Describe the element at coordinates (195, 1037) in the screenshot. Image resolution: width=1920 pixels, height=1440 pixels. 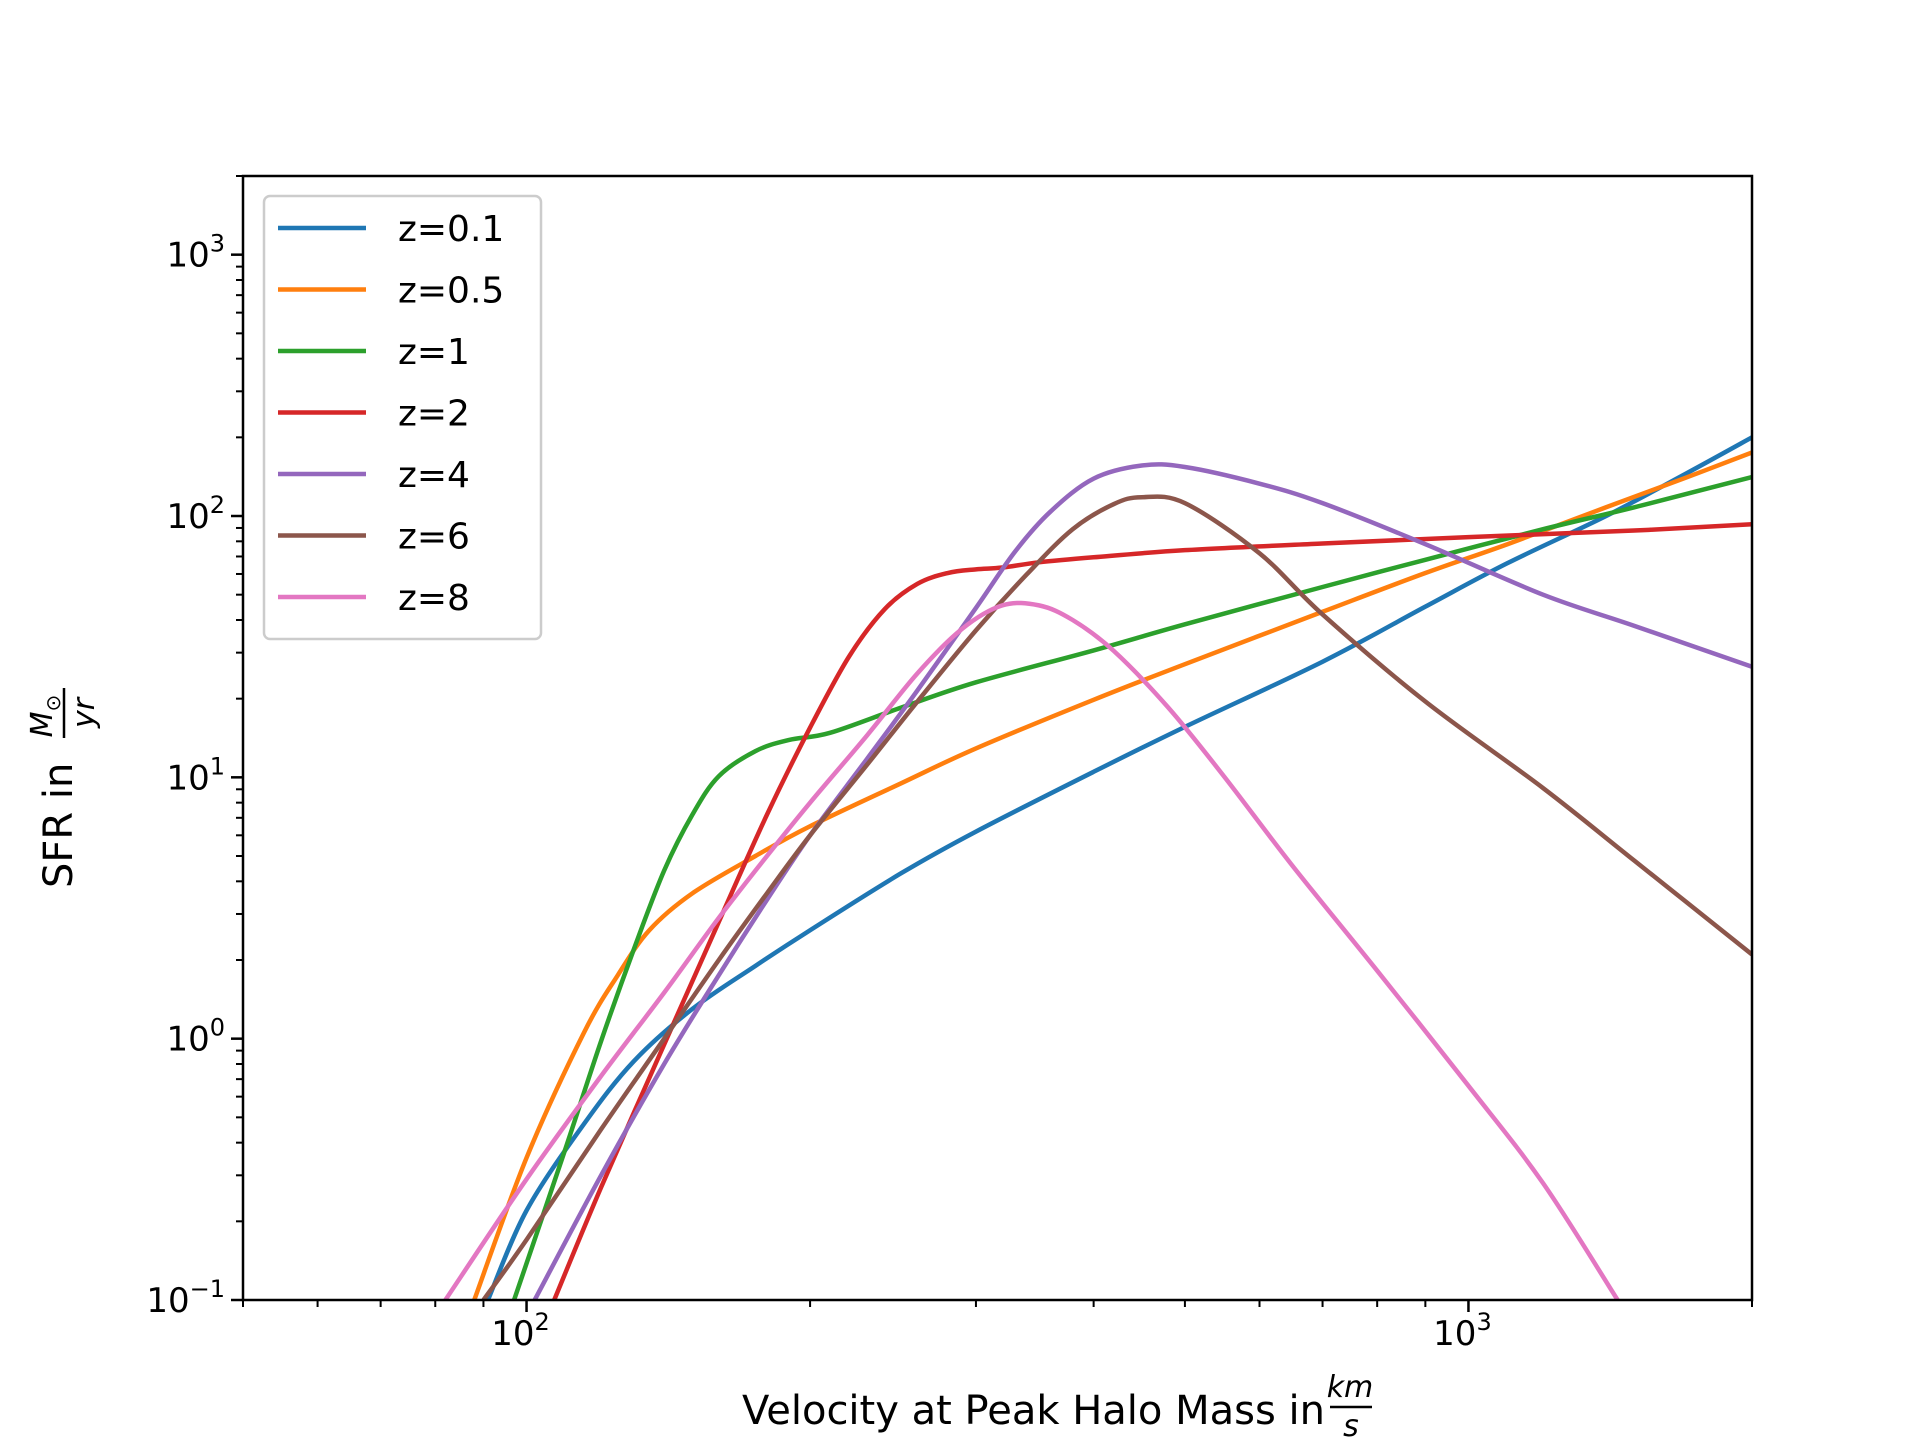
I see `y-tick-label: 10⁰` at that location.